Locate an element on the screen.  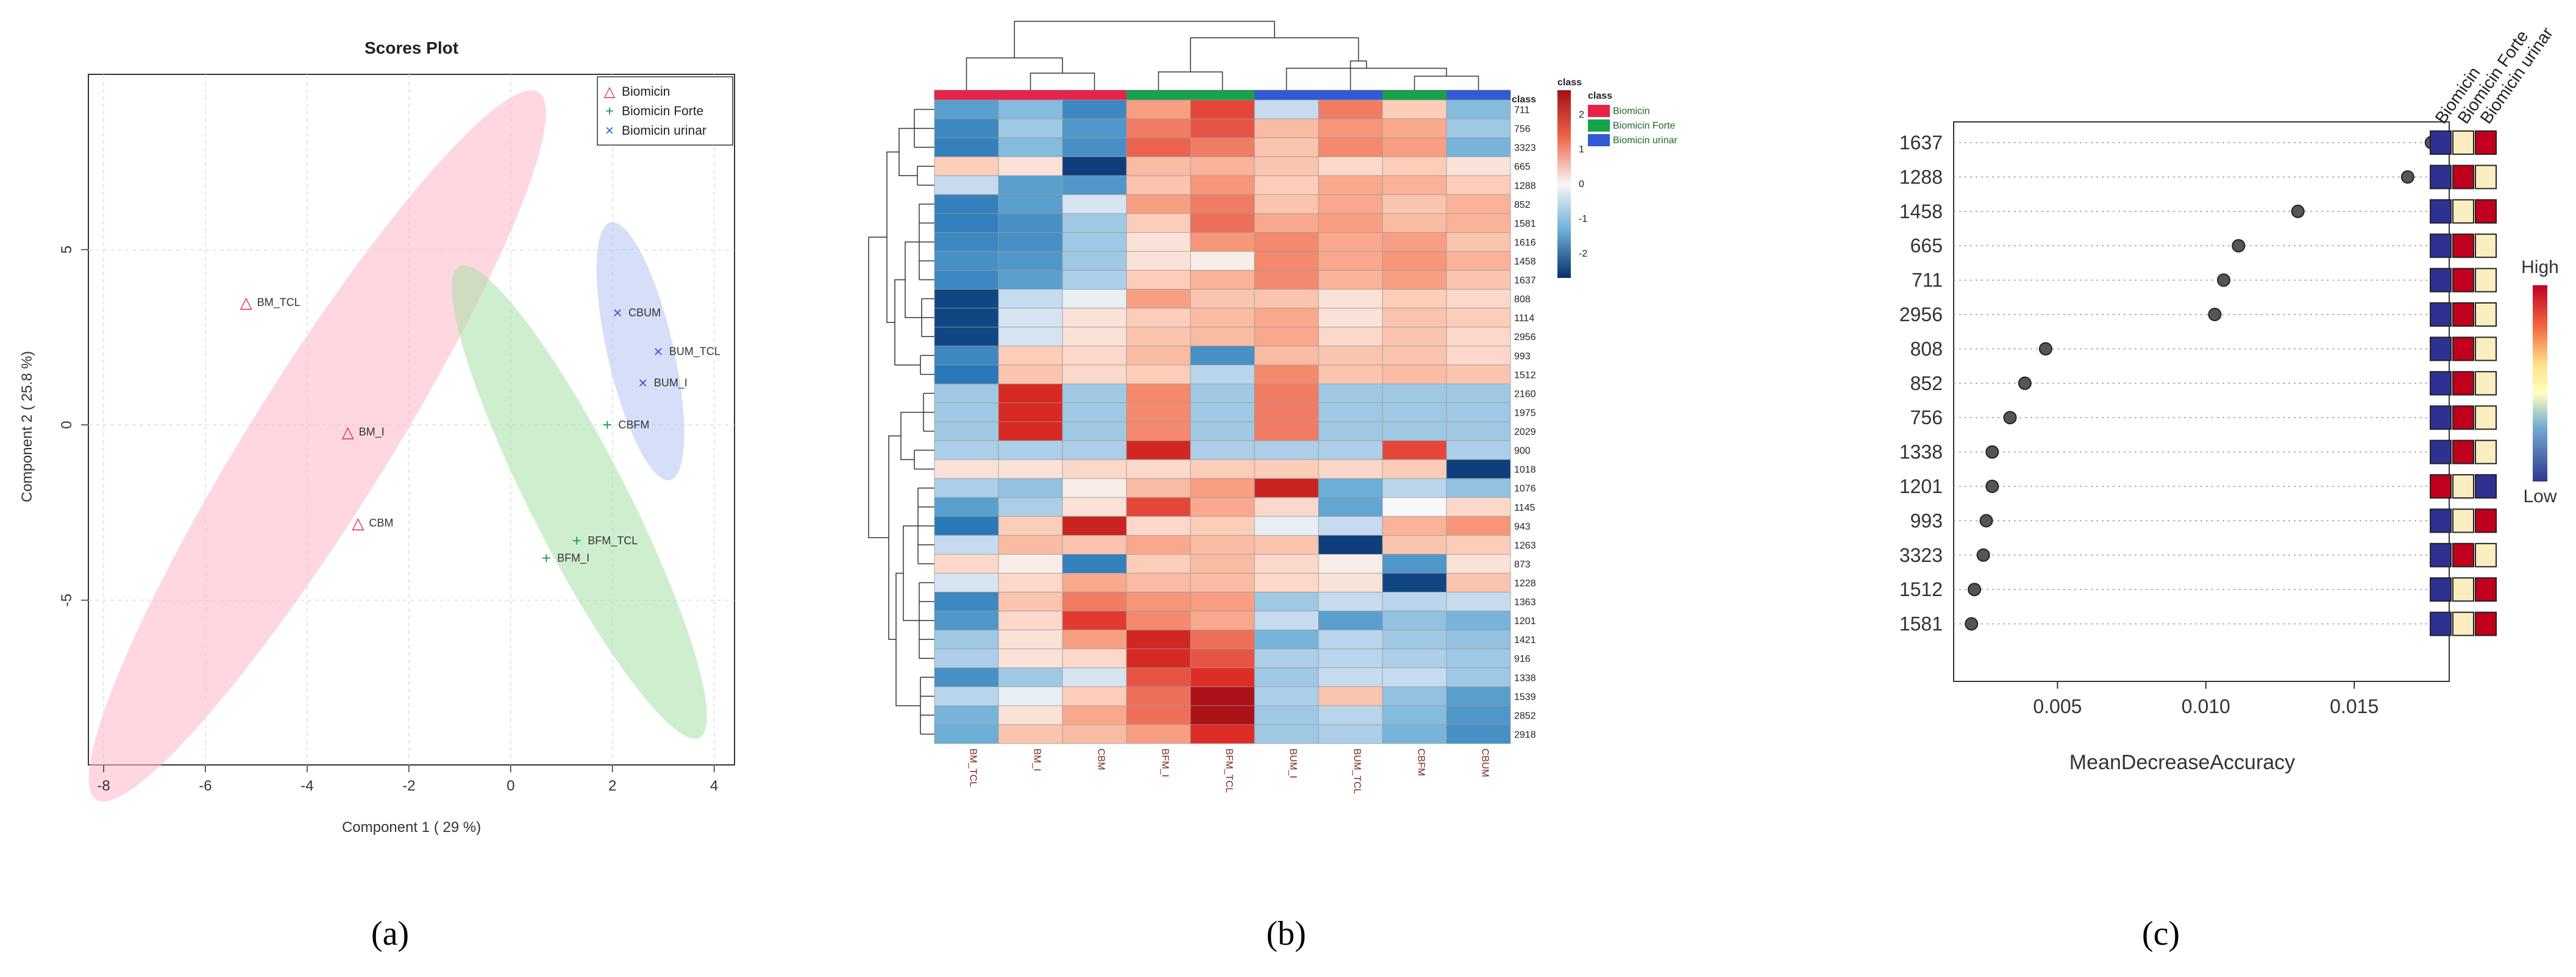
score-point: × is located at coordinates (617, 313).